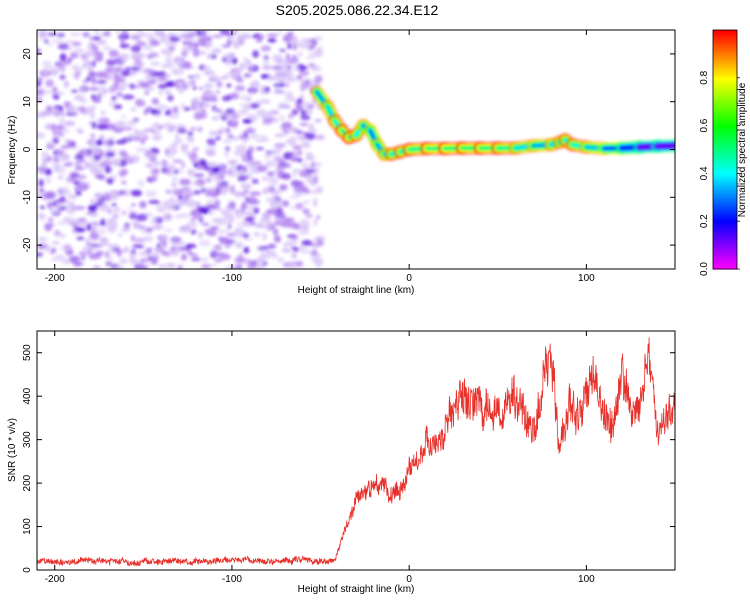 Image resolution: width=750 pixels, height=600 pixels. What do you see at coordinates (586, 579) in the screenshot?
I see `x-tick-label: 100` at bounding box center [586, 579].